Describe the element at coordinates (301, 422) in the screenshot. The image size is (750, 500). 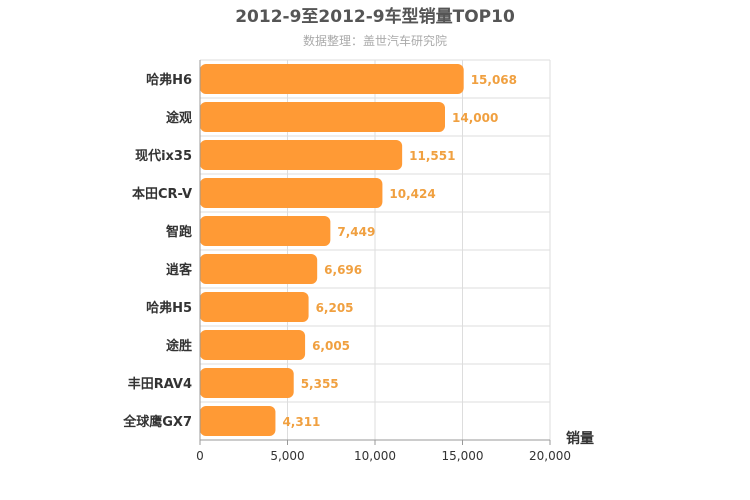
I see `data-label: 4,311` at that location.